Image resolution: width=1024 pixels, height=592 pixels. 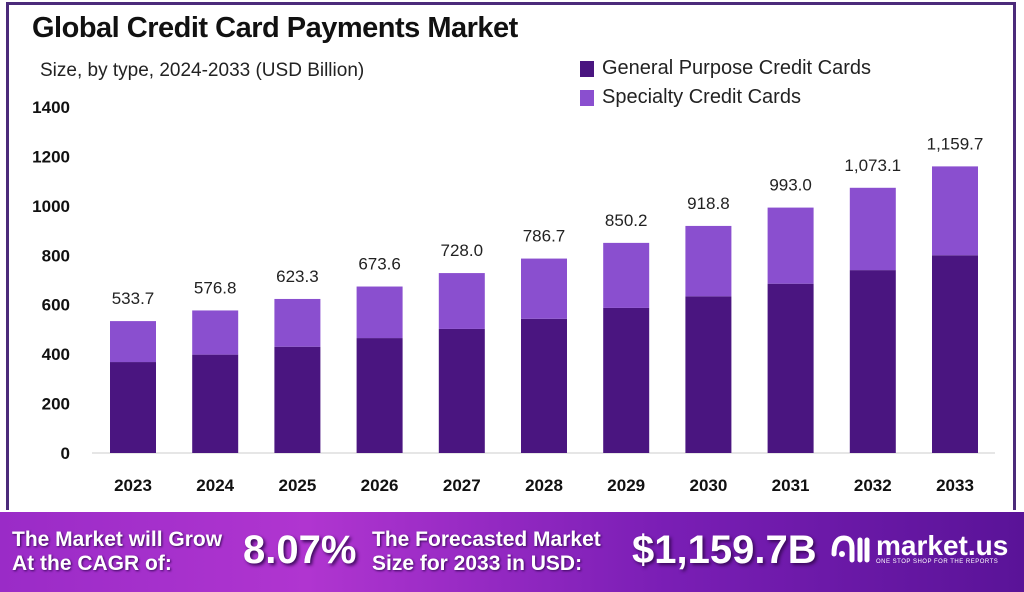 I want to click on x-tick-label: 2031, so click(x=791, y=485).